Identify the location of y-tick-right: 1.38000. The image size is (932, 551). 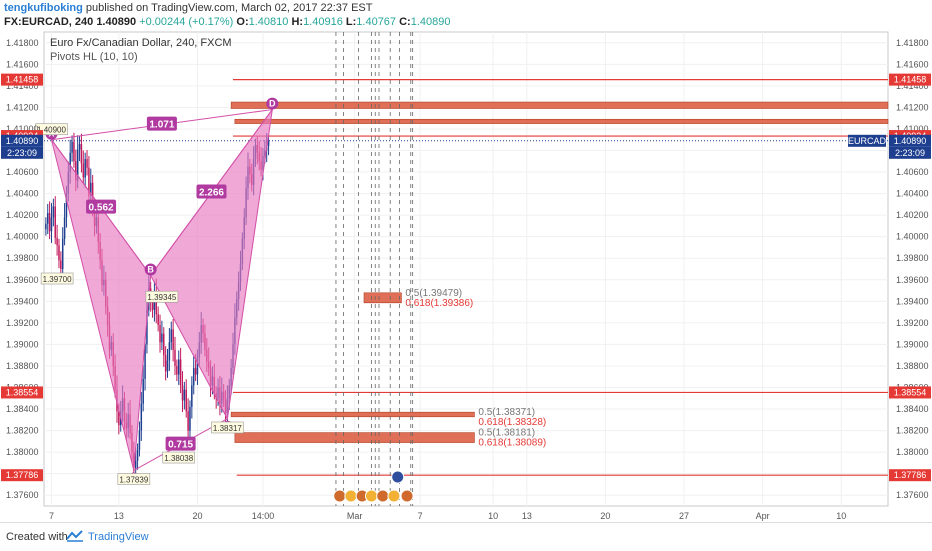
(912, 452).